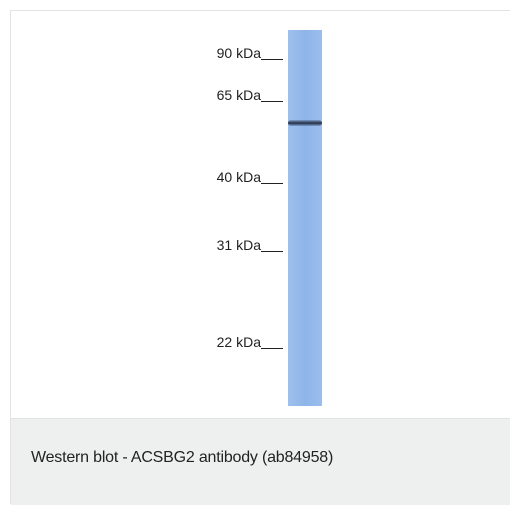 The image size is (510, 505). What do you see at coordinates (305, 218) in the screenshot?
I see `blot-lane` at bounding box center [305, 218].